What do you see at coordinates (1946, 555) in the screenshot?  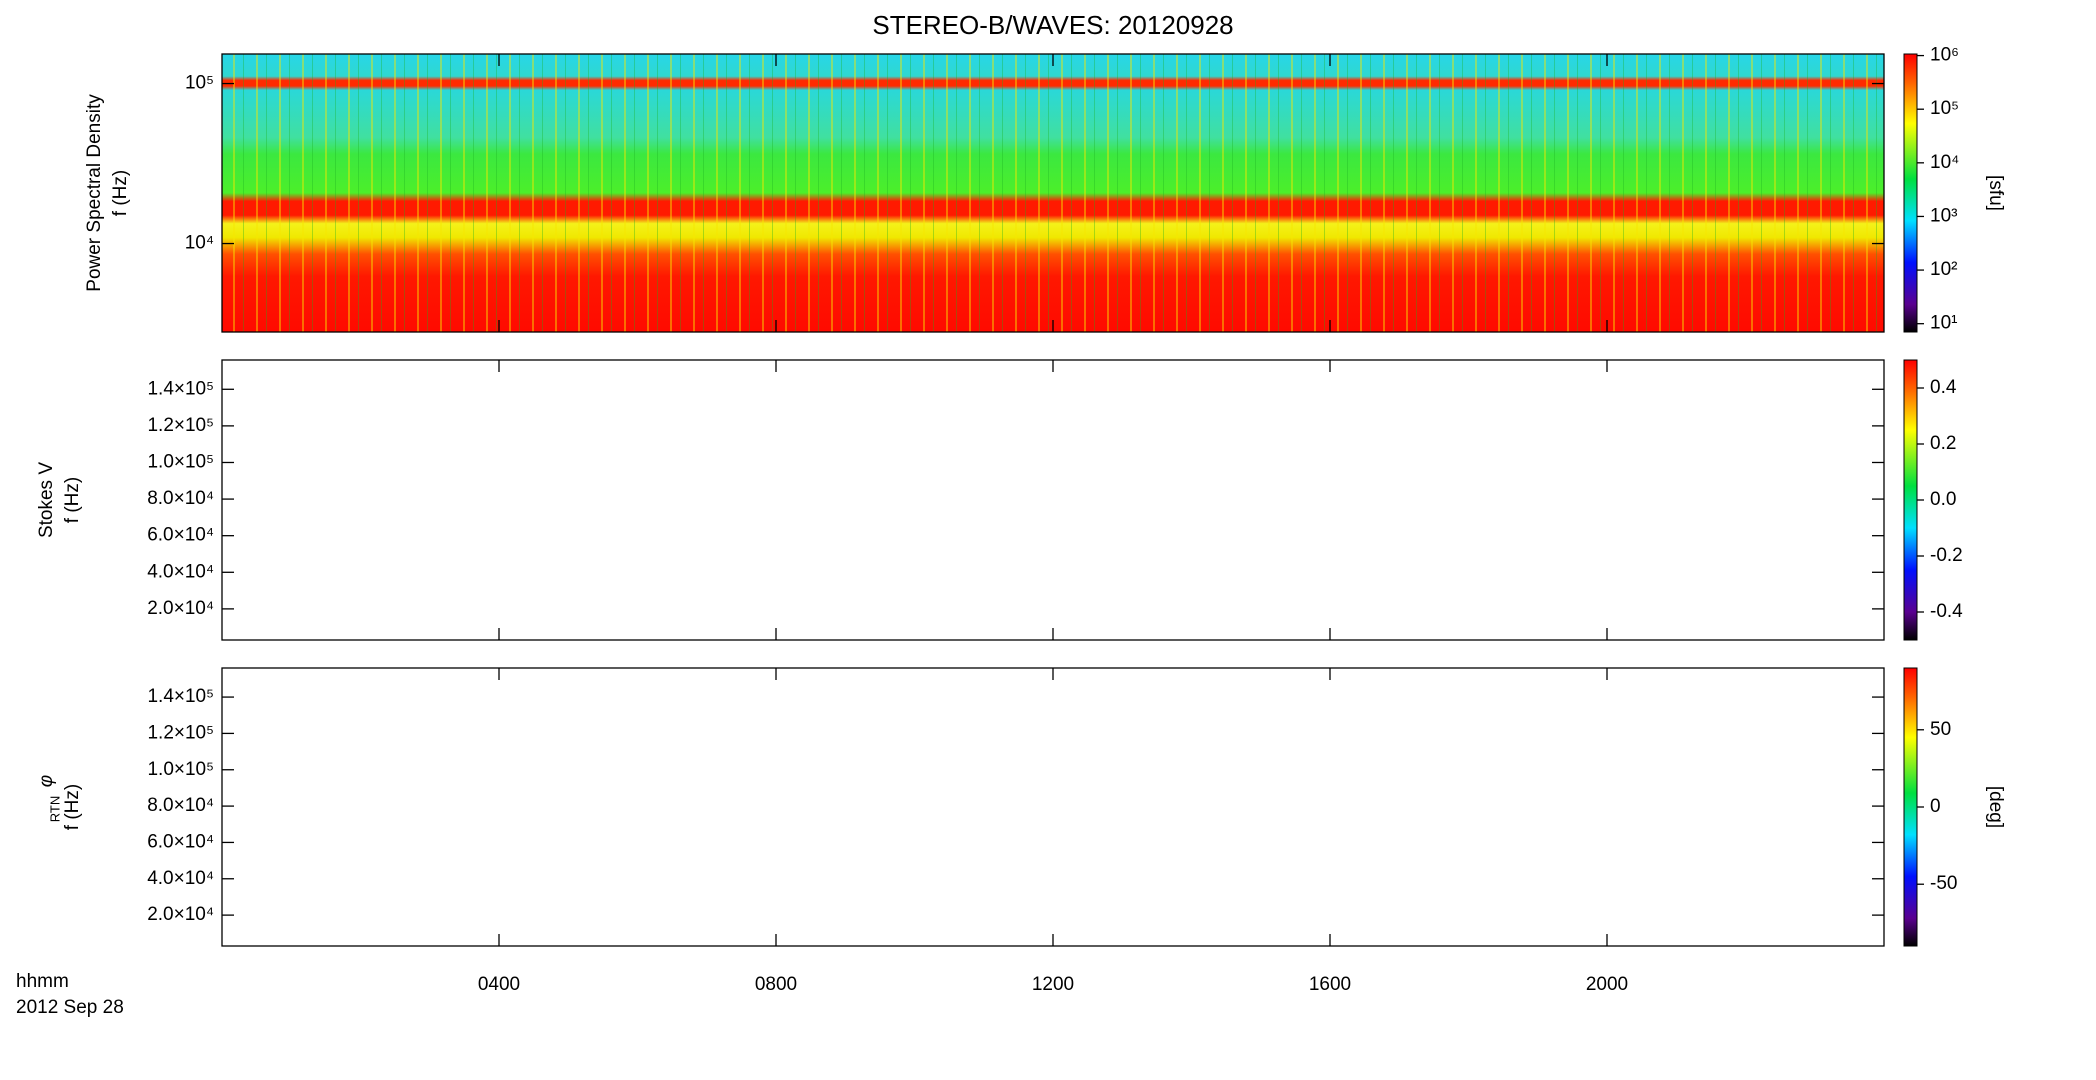 I see `colorbar-tick-label: -0.2` at bounding box center [1946, 555].